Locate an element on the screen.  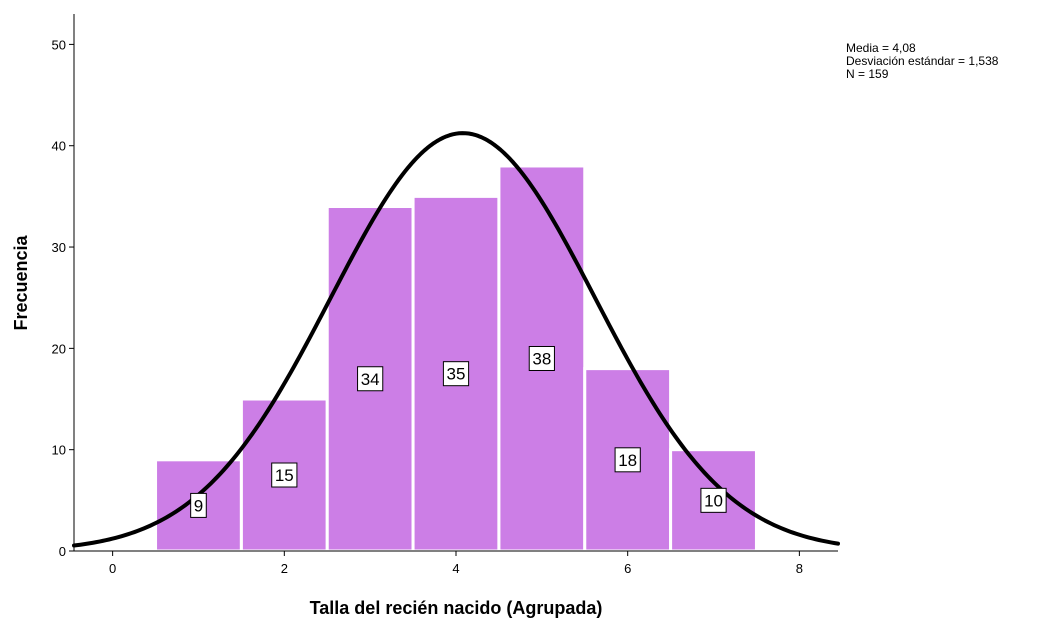
x-tick-label: 6 is located at coordinates (627, 568).